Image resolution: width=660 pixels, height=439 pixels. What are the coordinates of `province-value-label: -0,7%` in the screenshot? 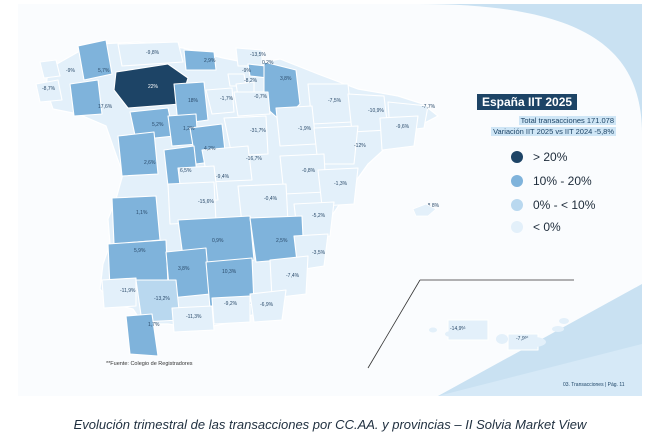 It's located at (261, 97).